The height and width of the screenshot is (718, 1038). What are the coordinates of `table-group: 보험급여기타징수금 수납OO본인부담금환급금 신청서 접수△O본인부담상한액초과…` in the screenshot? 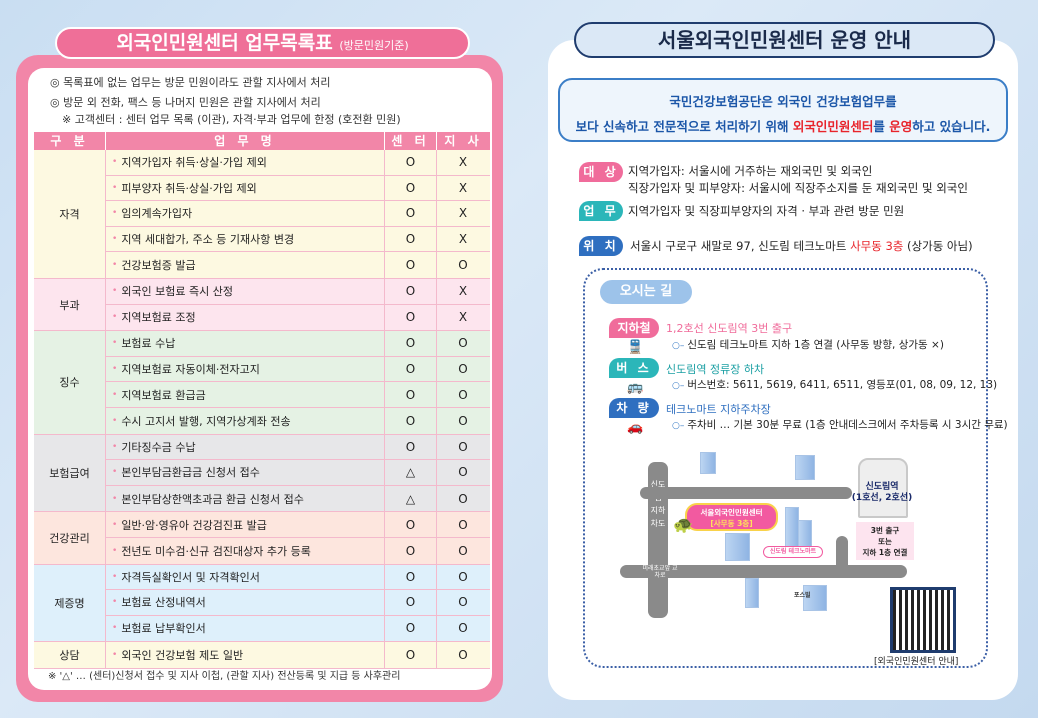 It's located at (262, 473).